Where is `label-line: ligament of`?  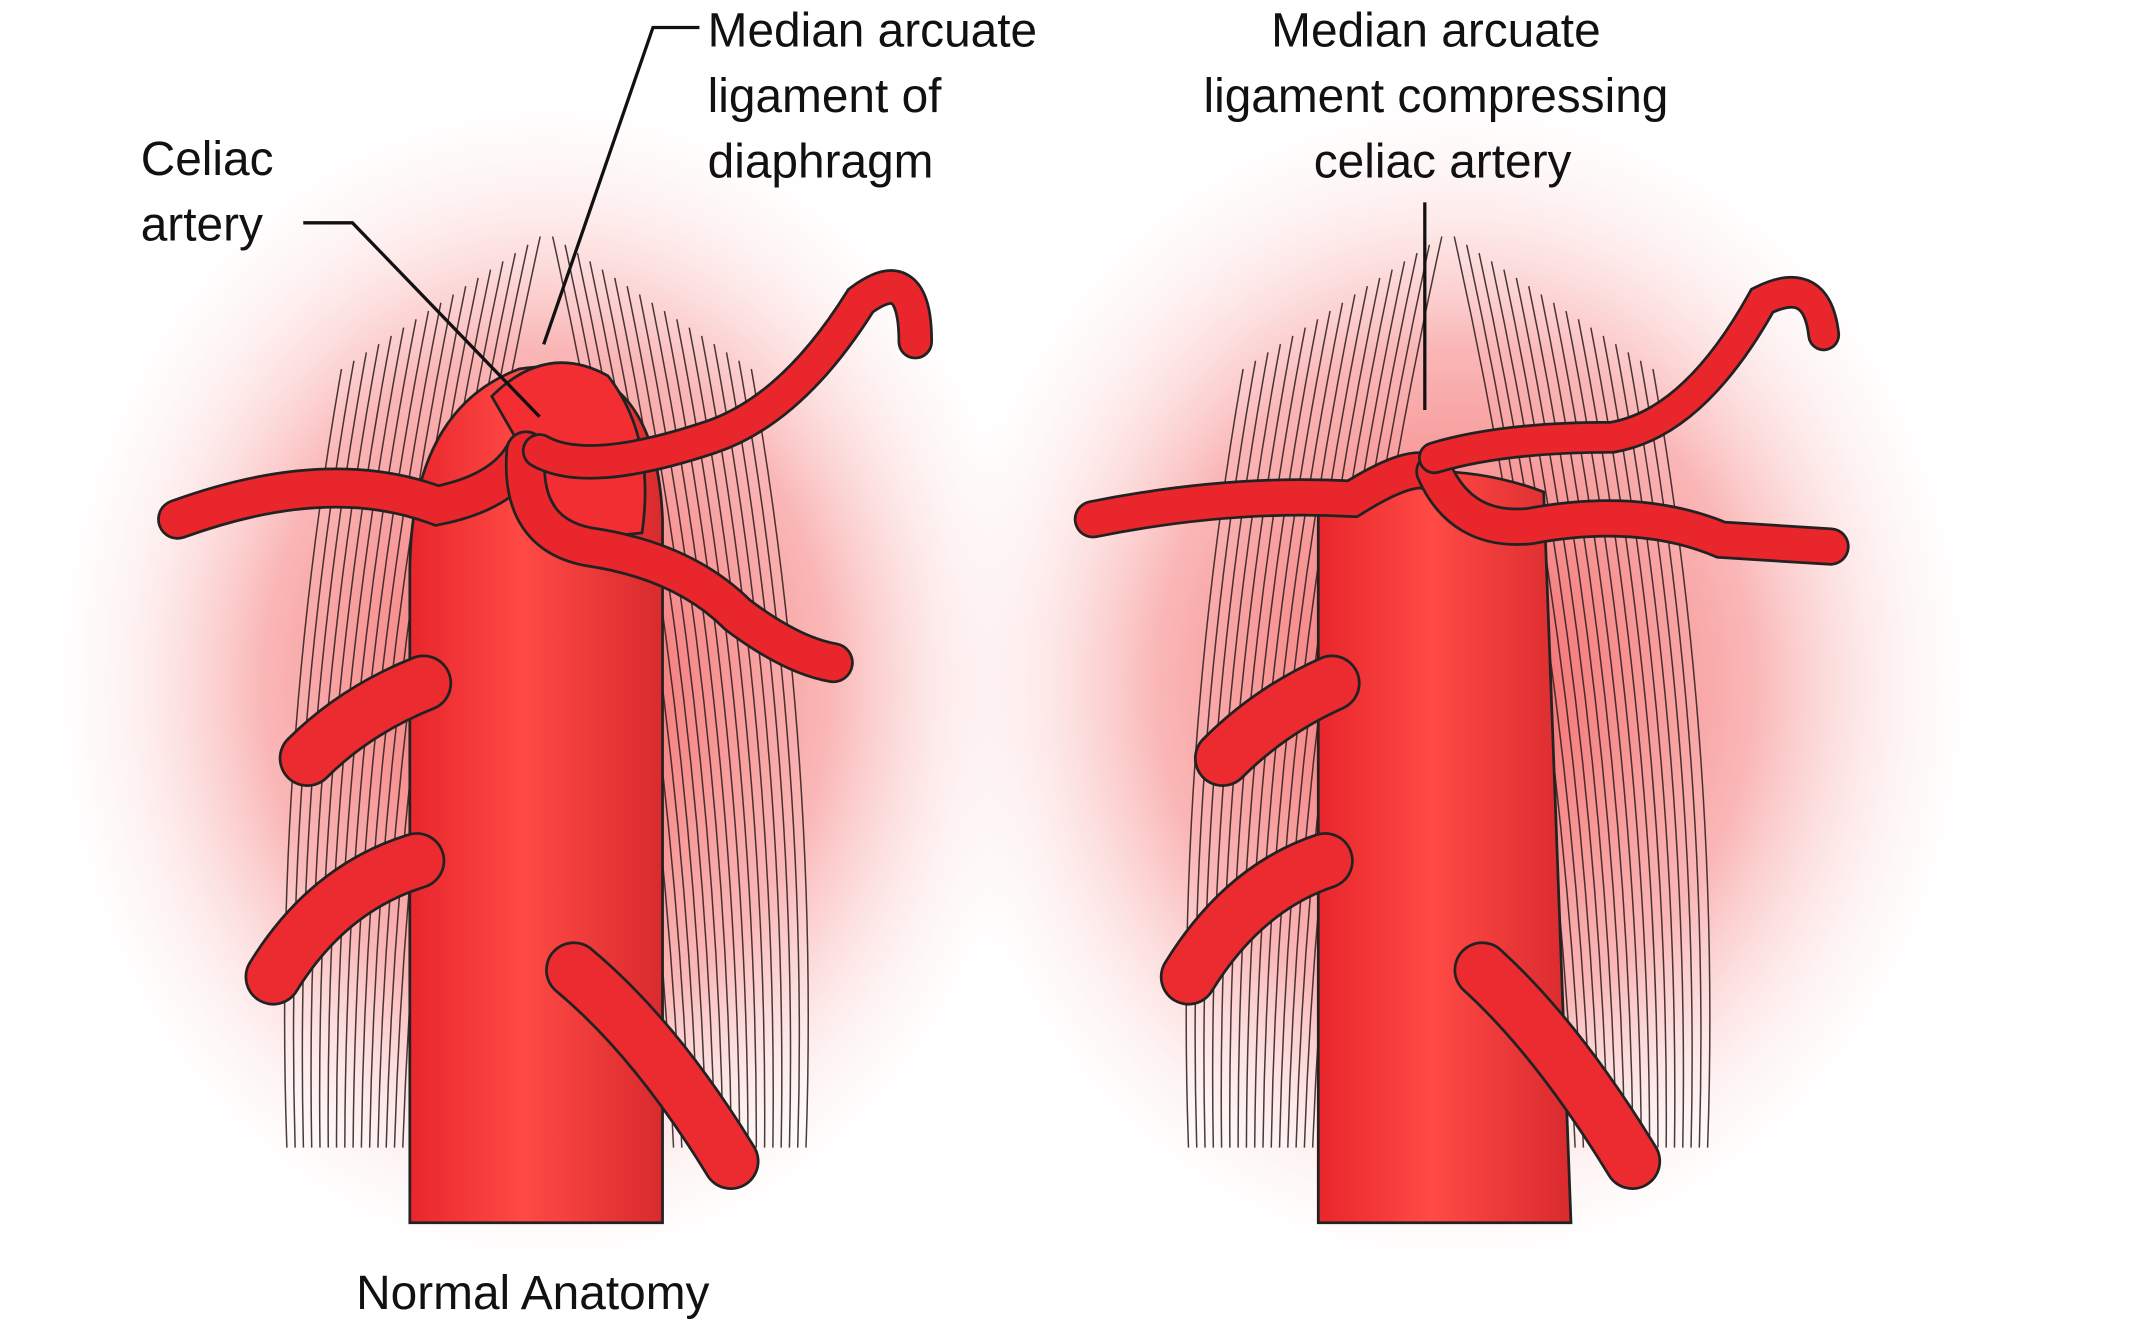 label-line: ligament of is located at coordinates (825, 96).